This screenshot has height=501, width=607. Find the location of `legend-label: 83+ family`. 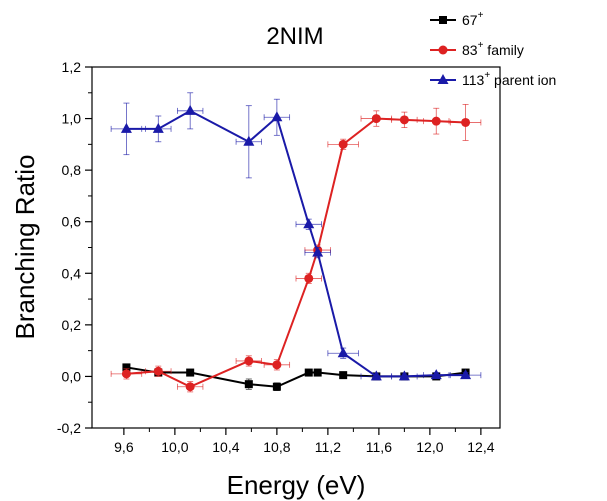

legend-label: 83+ family is located at coordinates (493, 49).